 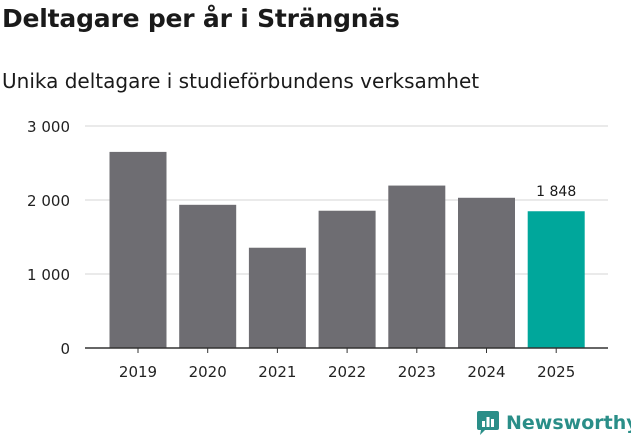 I want to click on y-tick-label: 1 000, so click(x=48, y=275).